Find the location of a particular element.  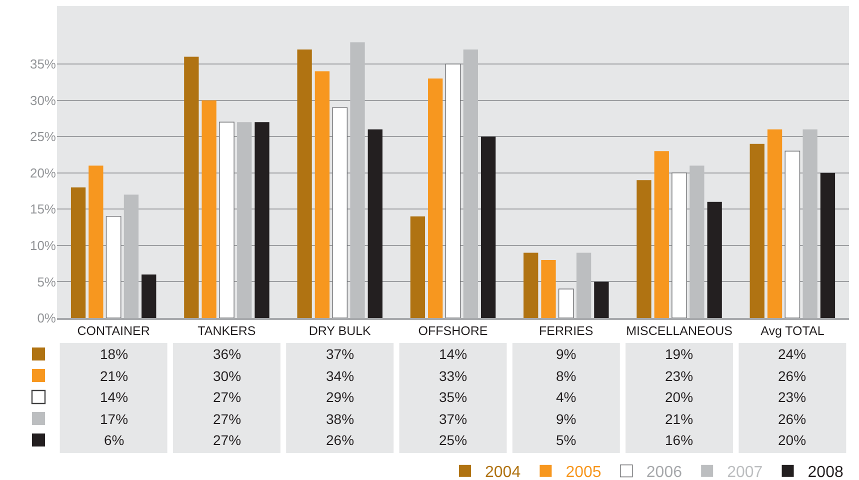

y-tick-label: 10% is located at coordinates (43, 245).